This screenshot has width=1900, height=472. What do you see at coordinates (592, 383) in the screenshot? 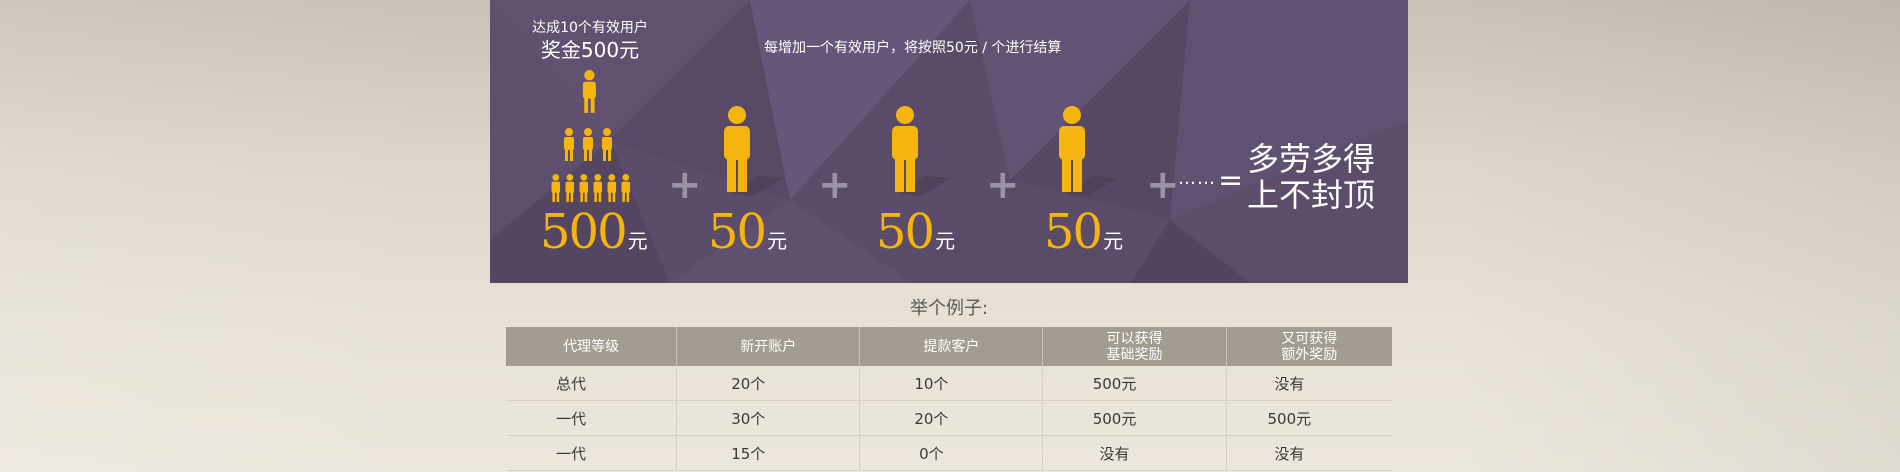
I see `cell-agent-level: 总代` at bounding box center [592, 383].